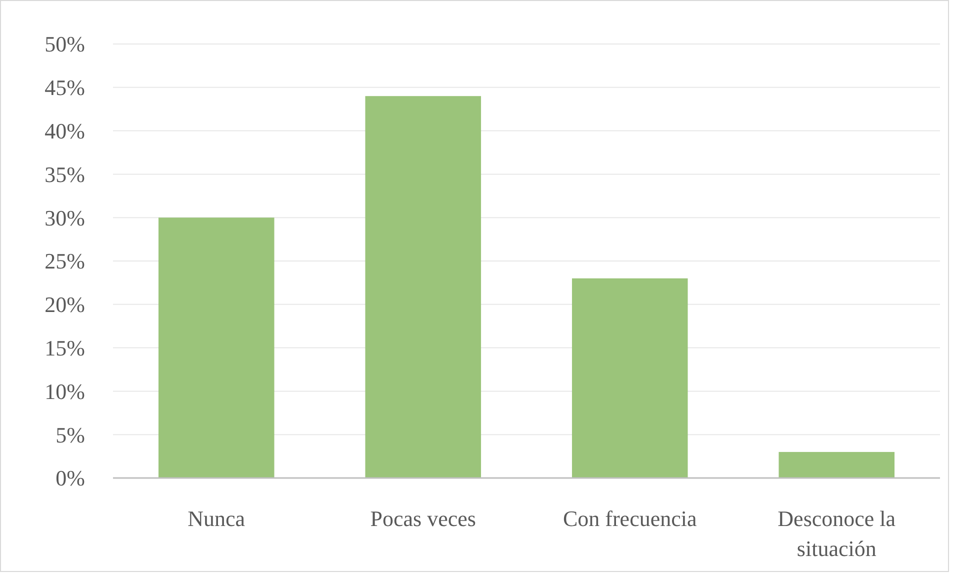 The image size is (957, 580). Describe the element at coordinates (64, 87) in the screenshot. I see `y-tick-label: 45%` at that location.